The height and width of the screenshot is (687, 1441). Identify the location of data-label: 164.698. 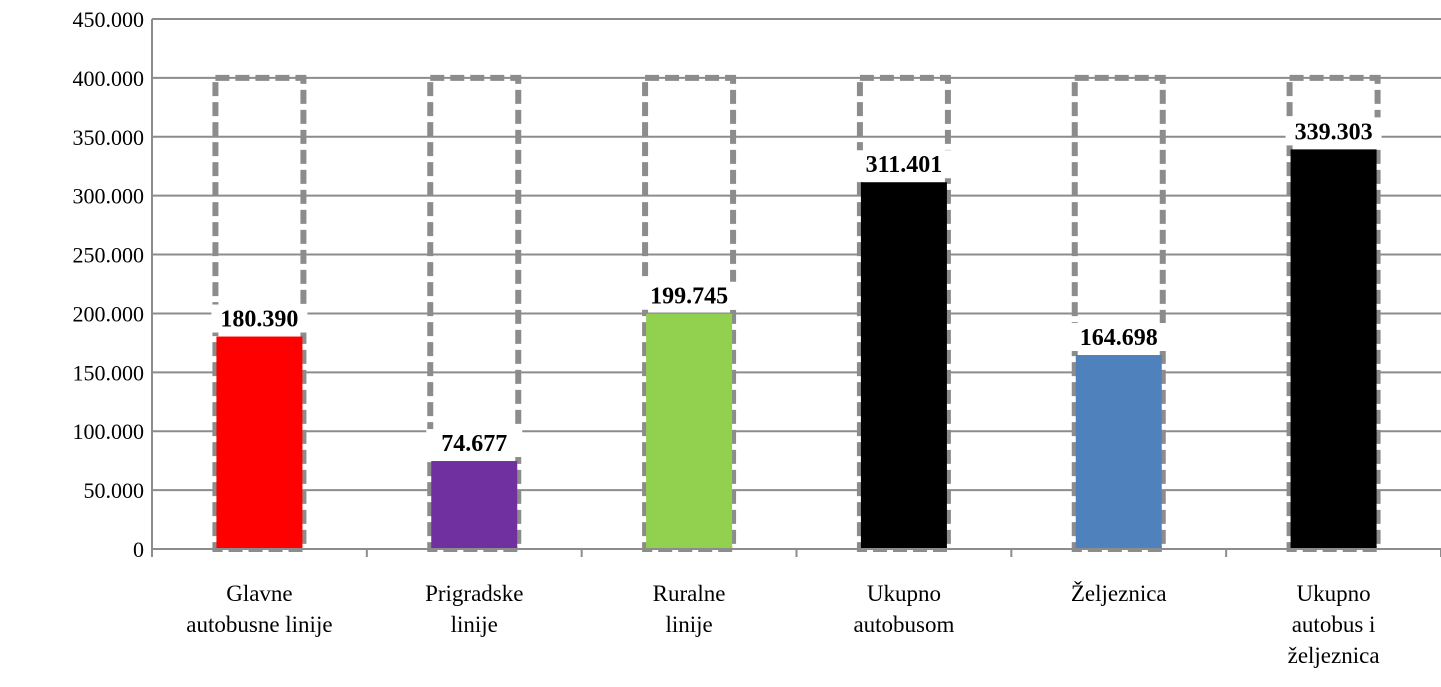
(1119, 338).